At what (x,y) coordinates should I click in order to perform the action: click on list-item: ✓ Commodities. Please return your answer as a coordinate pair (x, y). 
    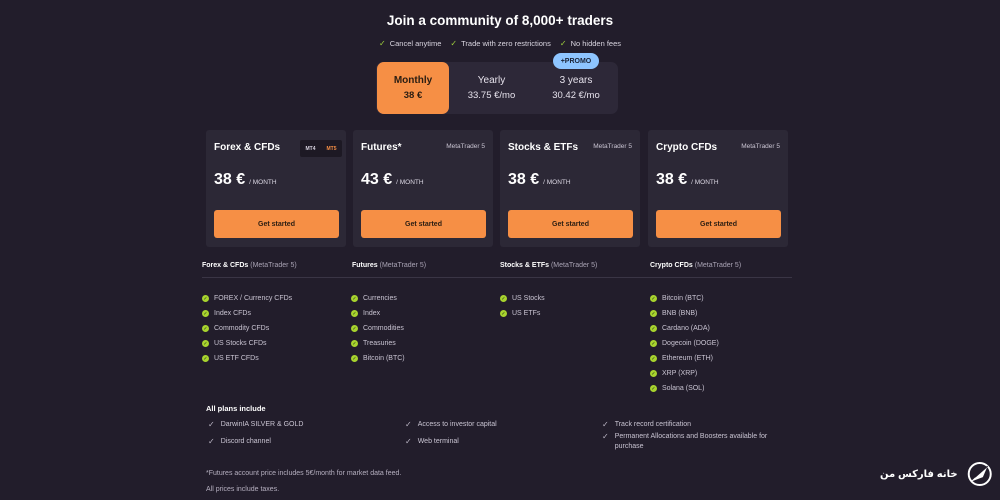
    Looking at the image, I should click on (377, 328).